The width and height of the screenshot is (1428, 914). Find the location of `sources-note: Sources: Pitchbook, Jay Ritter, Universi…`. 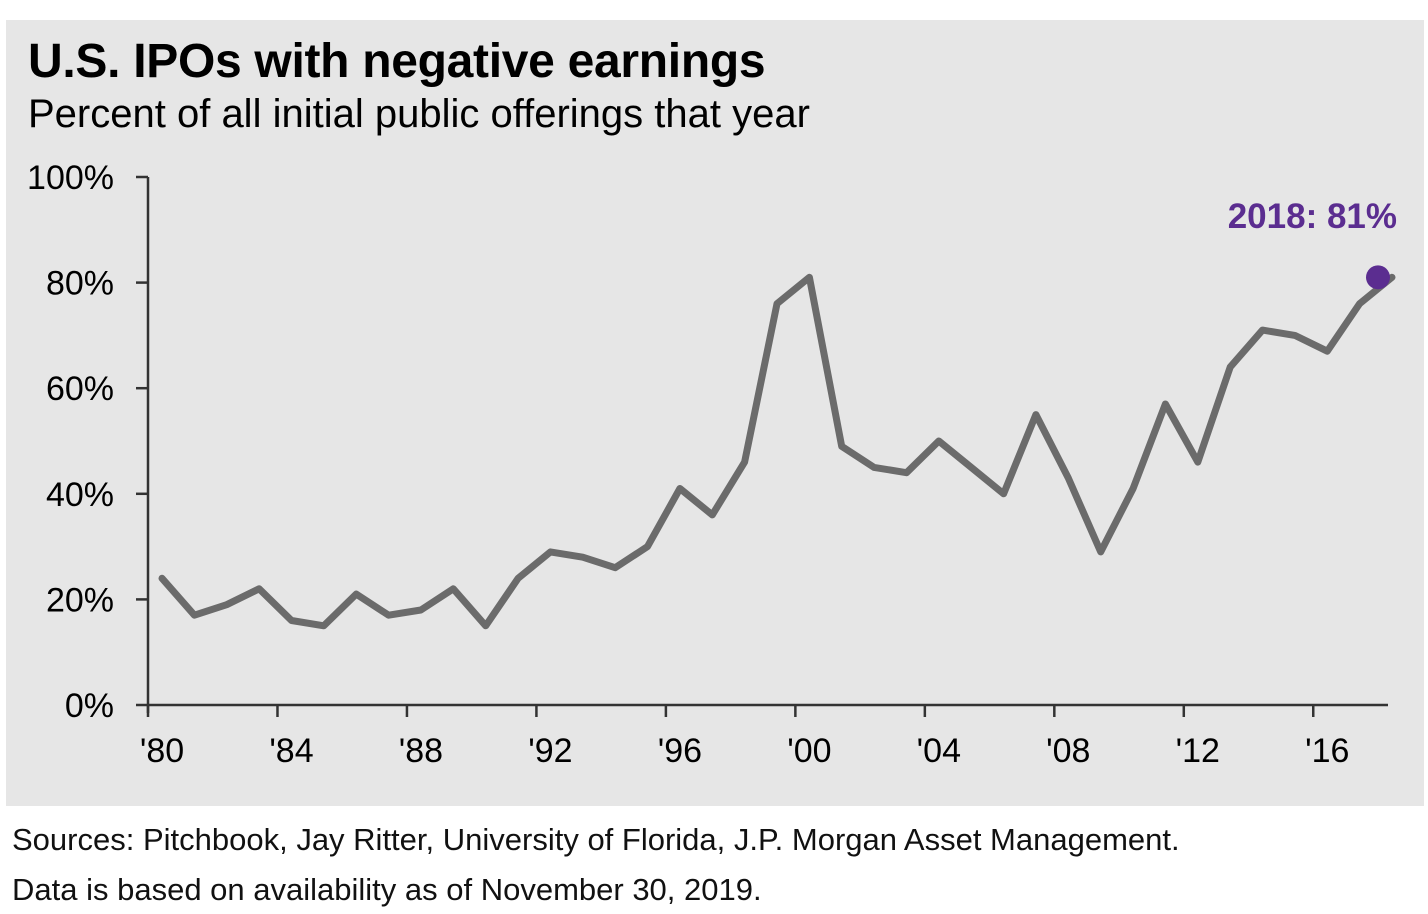

sources-note: Sources: Pitchbook, Jay Ritter, Universi… is located at coordinates (596, 839).